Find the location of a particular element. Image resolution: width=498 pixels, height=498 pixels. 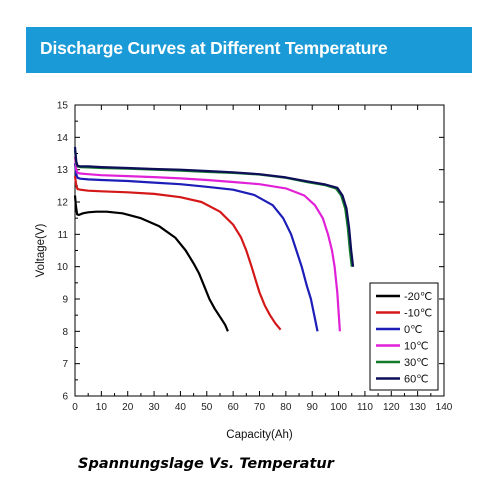

x-tick-label: 0 is located at coordinates (75, 407).